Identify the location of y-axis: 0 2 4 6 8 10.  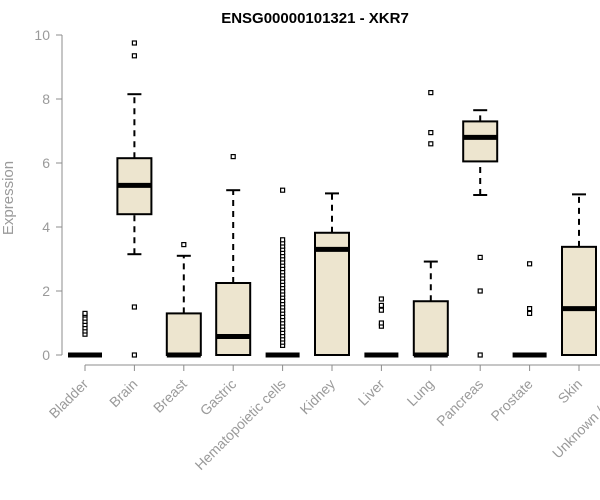
(48, 195).